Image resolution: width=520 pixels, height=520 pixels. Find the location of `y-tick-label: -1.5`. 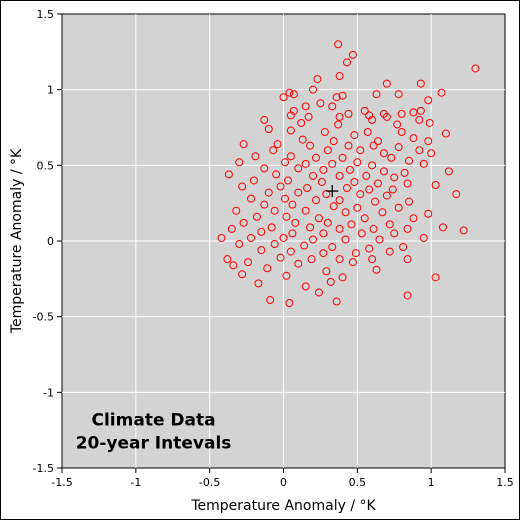

y-tick-label: -1.5 is located at coordinates (43, 468).